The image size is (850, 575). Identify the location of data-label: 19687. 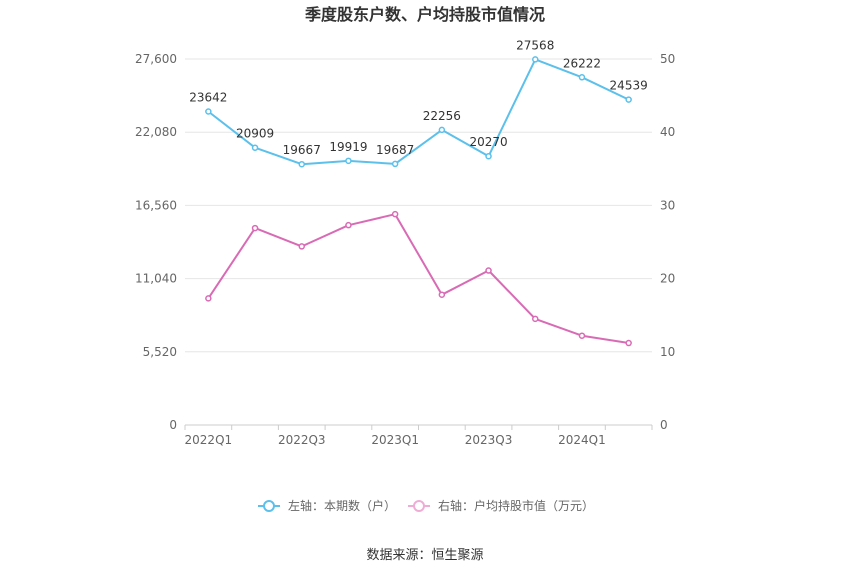
(395, 150).